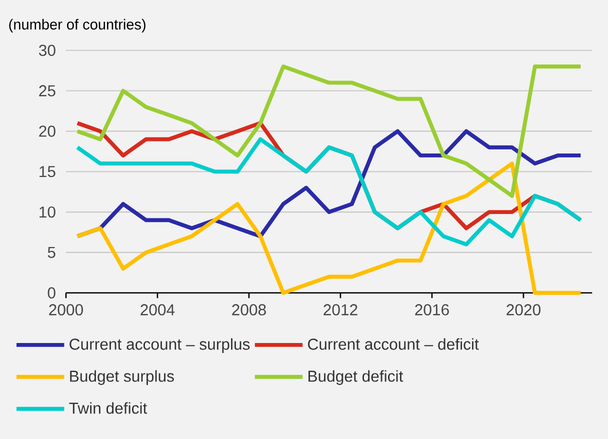 Image resolution: width=608 pixels, height=439 pixels. What do you see at coordinates (249, 310) in the screenshot?
I see `x-tick-label: 2008` at bounding box center [249, 310].